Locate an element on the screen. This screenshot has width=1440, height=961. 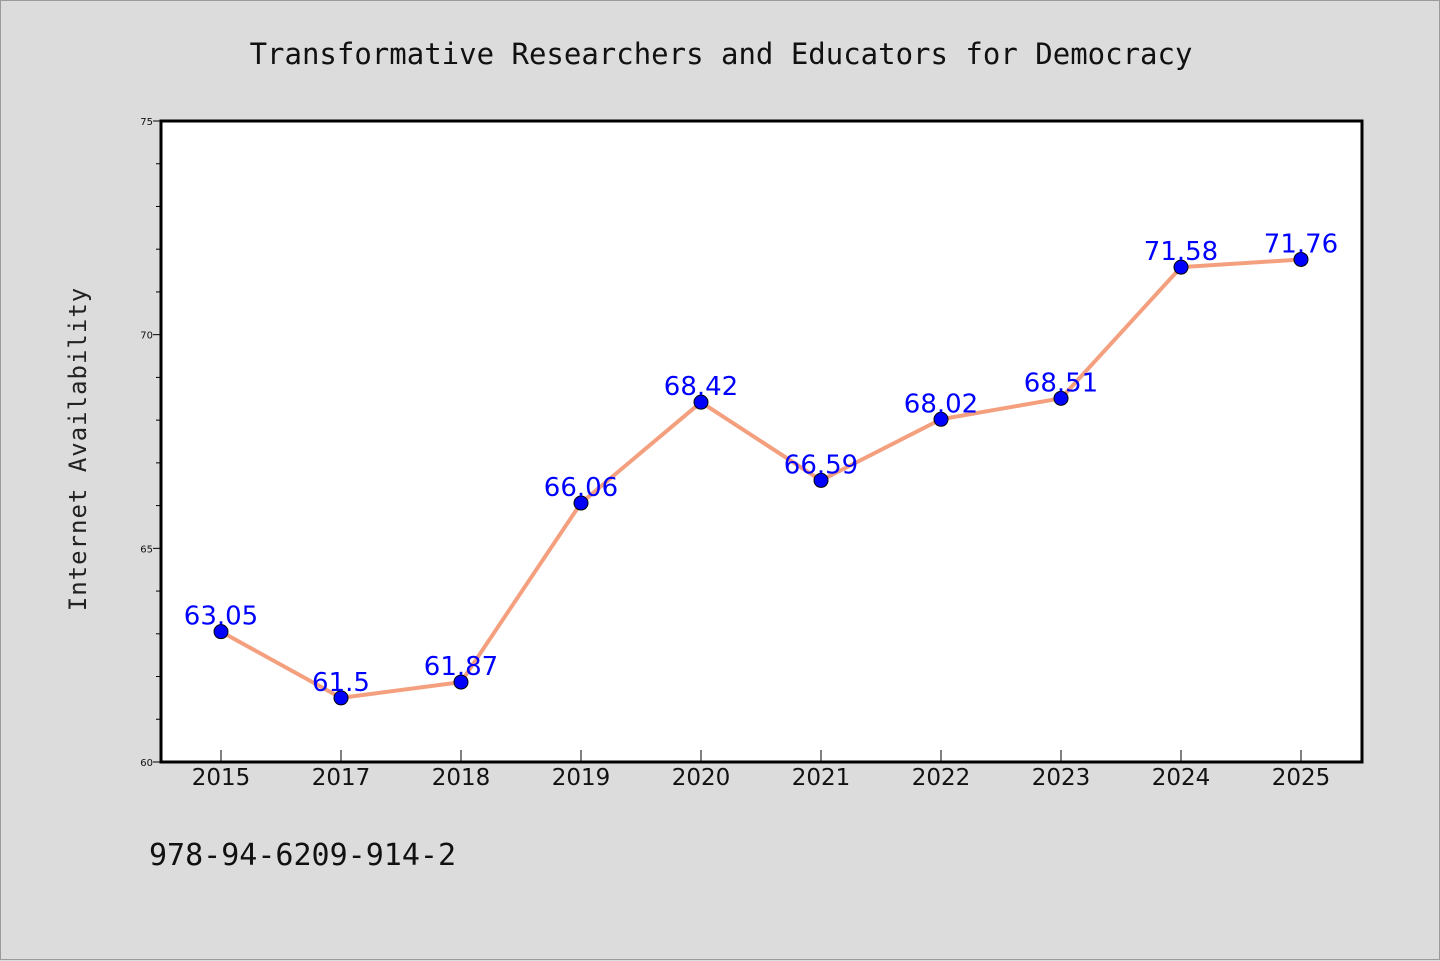
x-tick-label: 2018 is located at coordinates (461, 778).